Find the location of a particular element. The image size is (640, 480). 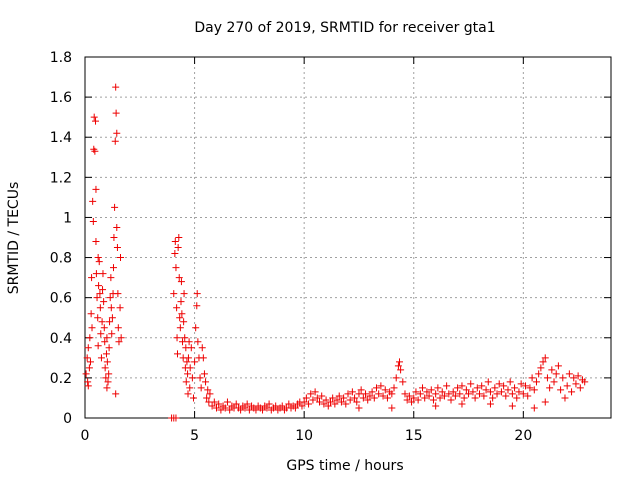

y-tick-label: 0.8 is located at coordinates (61, 259).